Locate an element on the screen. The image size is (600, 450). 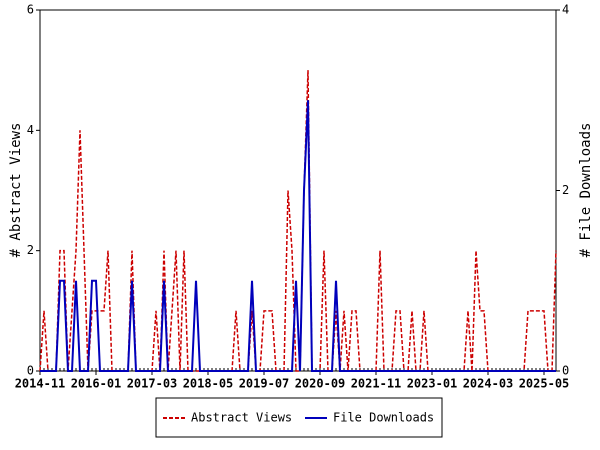
y-axis-title: # Abstract Views is located at coordinates (16, 190).